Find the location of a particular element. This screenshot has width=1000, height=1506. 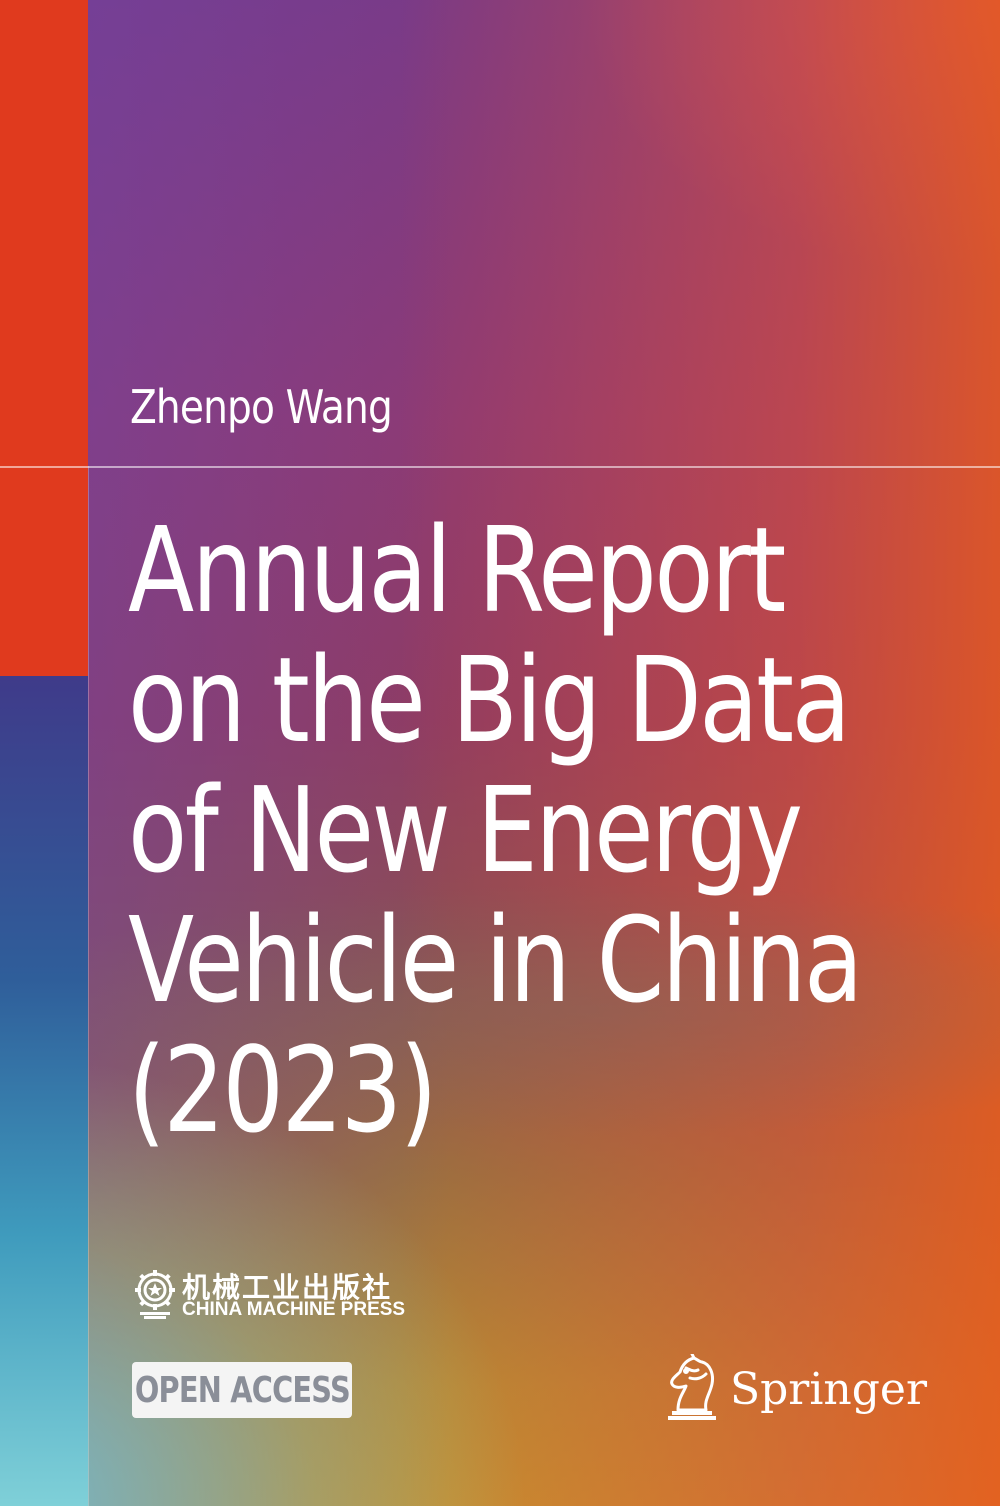

publisher-logo: 机械工业出版社 CHINA MACHINE PRESS is located at coordinates (277, 1294).